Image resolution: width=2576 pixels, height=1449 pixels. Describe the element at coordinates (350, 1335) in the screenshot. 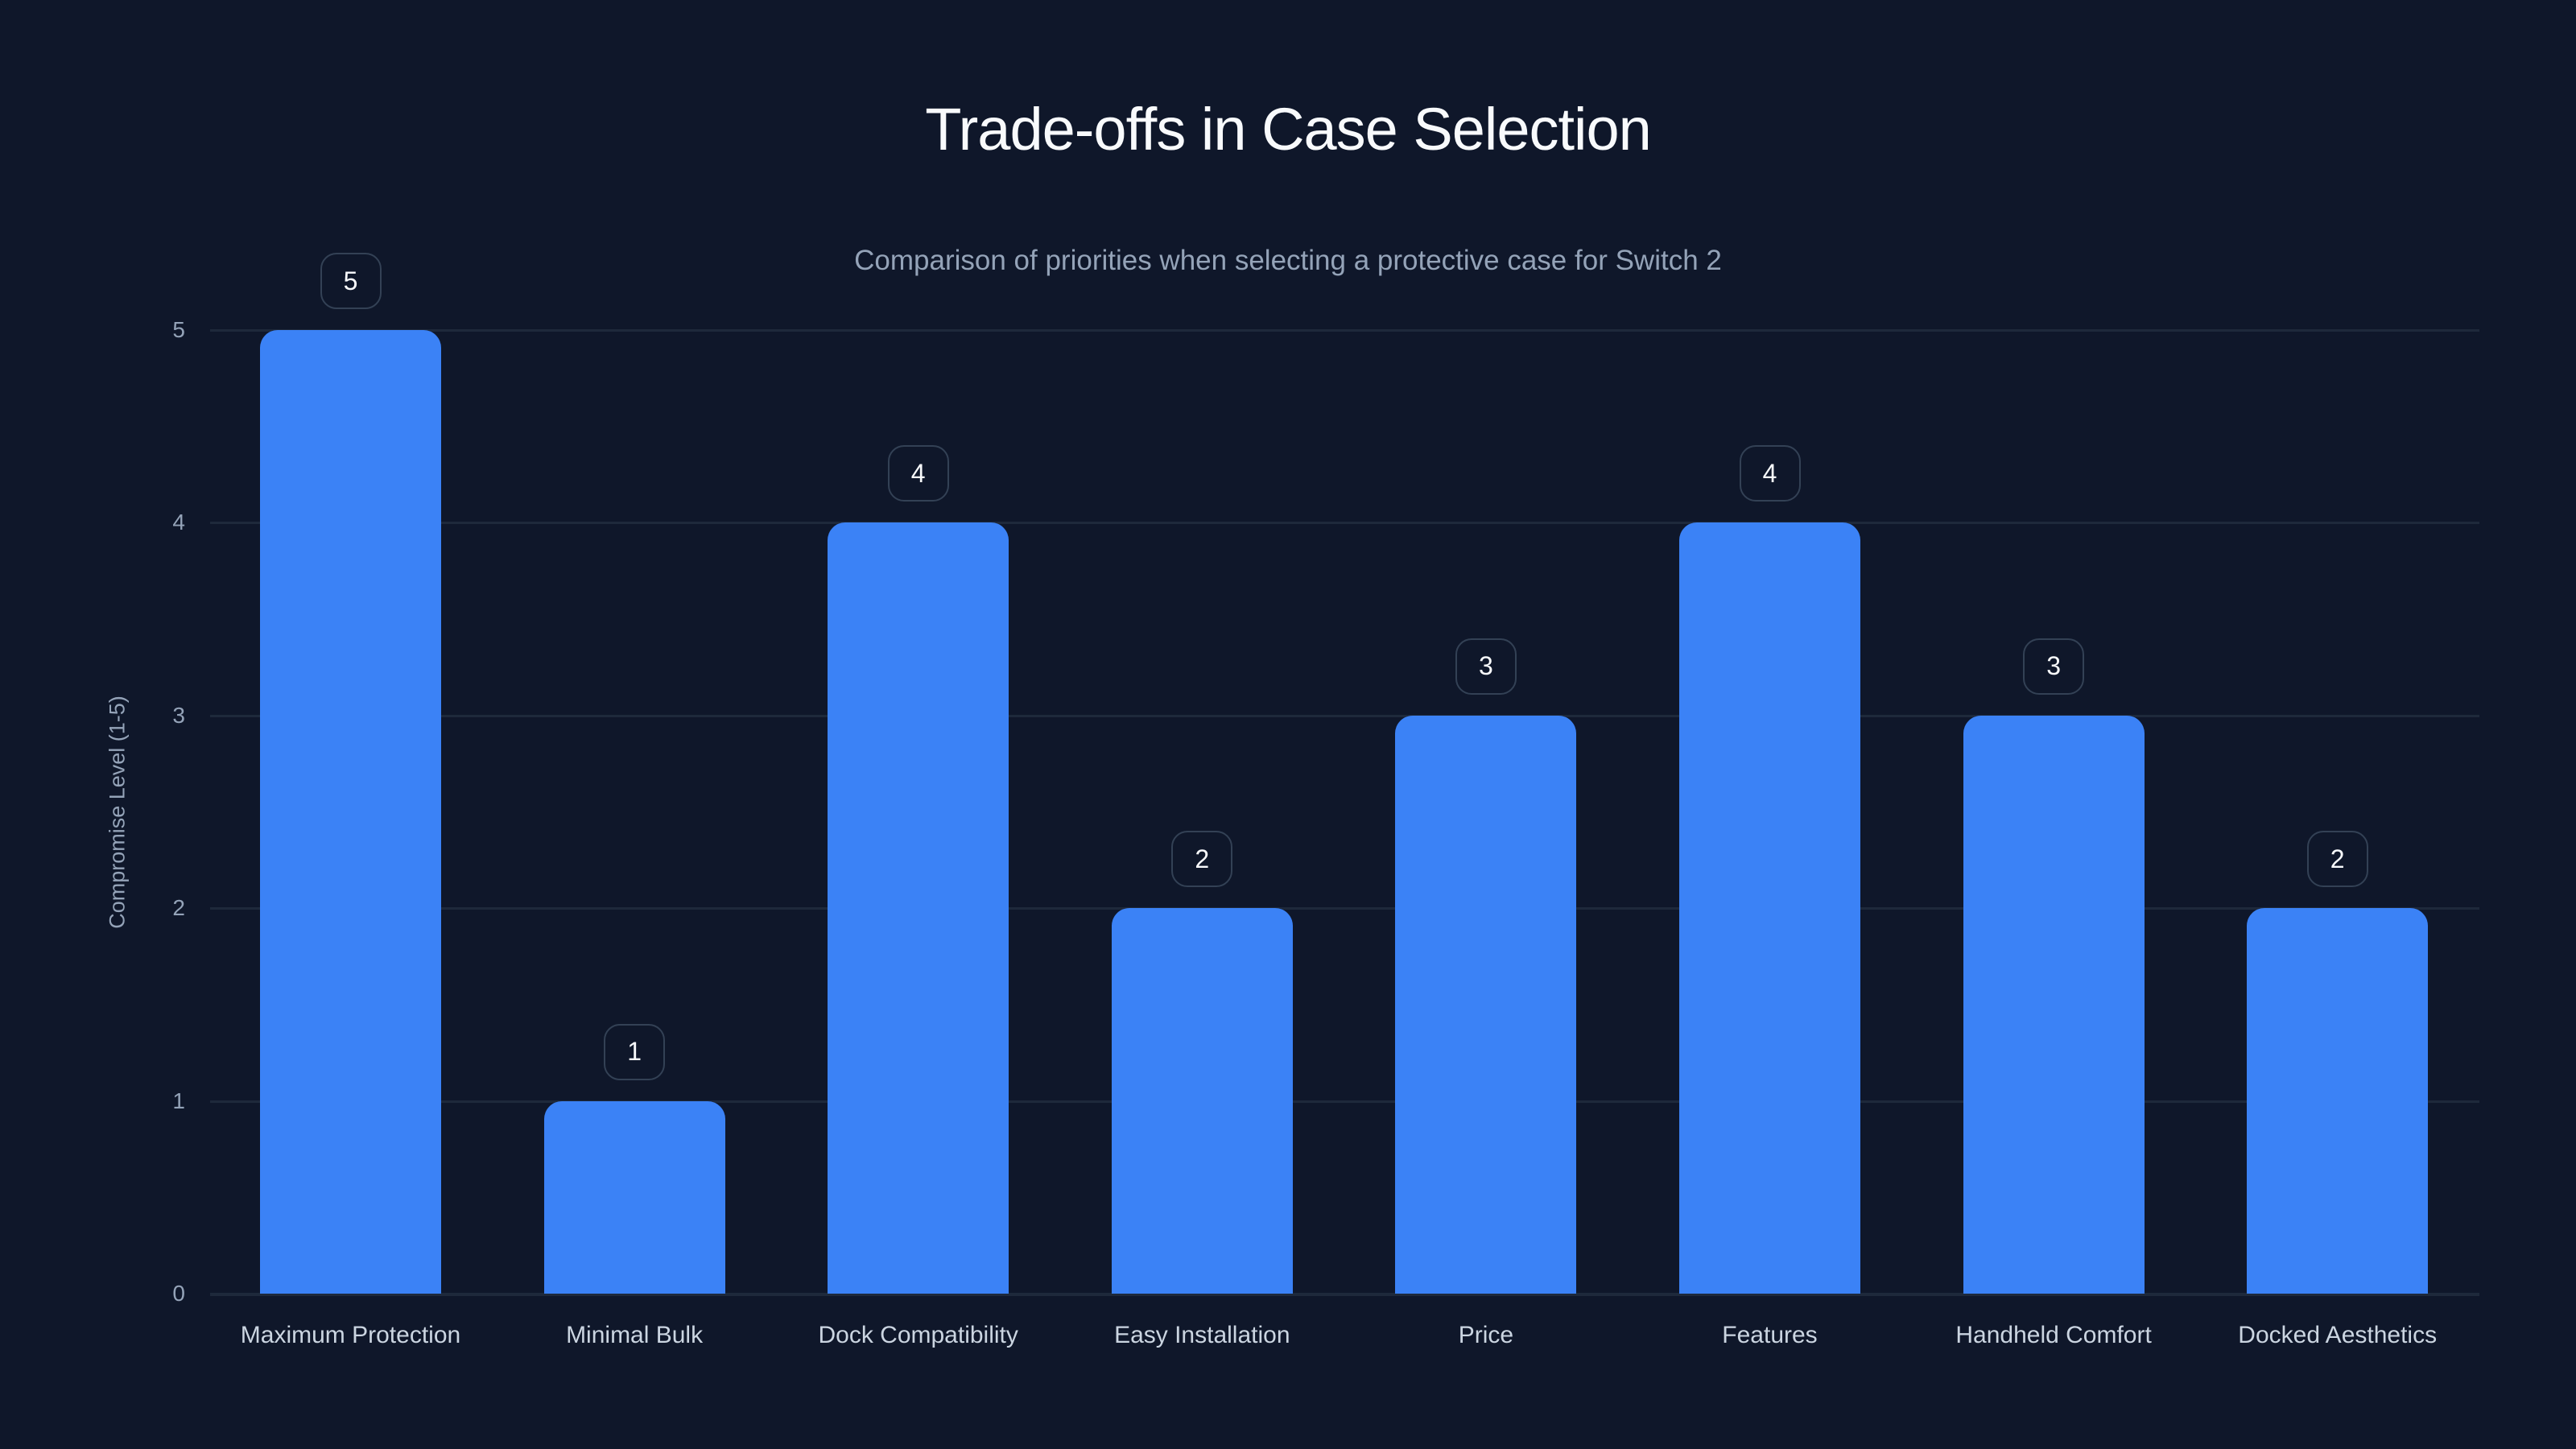

I see `x-tick-label: Maximum Protection` at that location.